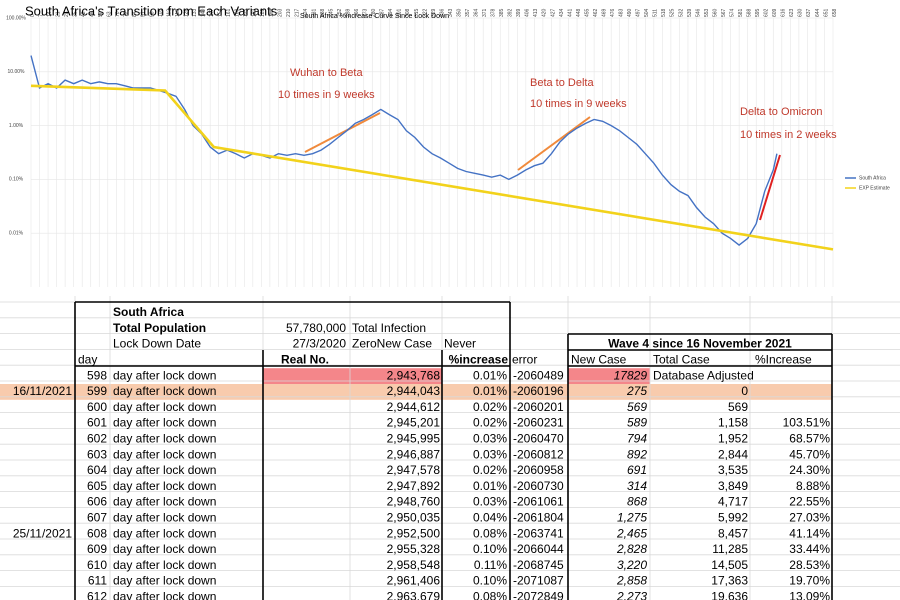 This screenshot has height=600, width=900. Describe the element at coordinates (93, 14) in the screenshot. I see `x-tick-label: 49` at that location.